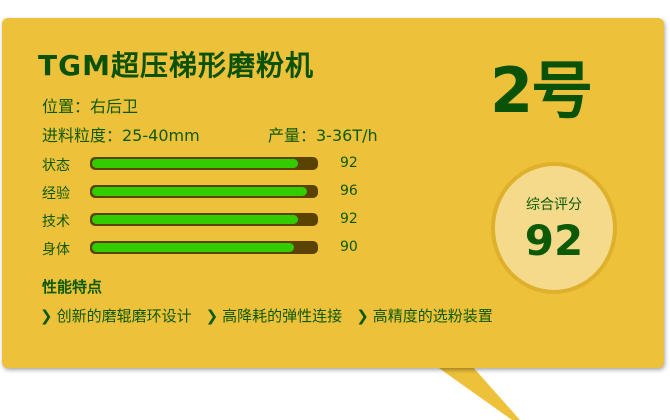  Describe the element at coordinates (554, 205) in the screenshot. I see `score-caption: 综合评分` at that location.